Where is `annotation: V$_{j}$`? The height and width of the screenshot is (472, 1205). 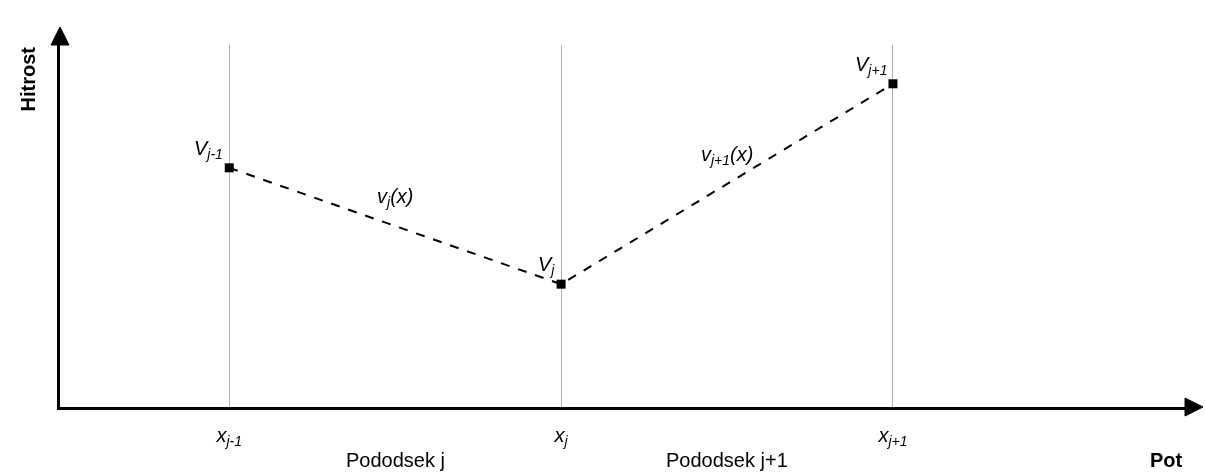 annotation: V$_{j}$ is located at coordinates (547, 266).